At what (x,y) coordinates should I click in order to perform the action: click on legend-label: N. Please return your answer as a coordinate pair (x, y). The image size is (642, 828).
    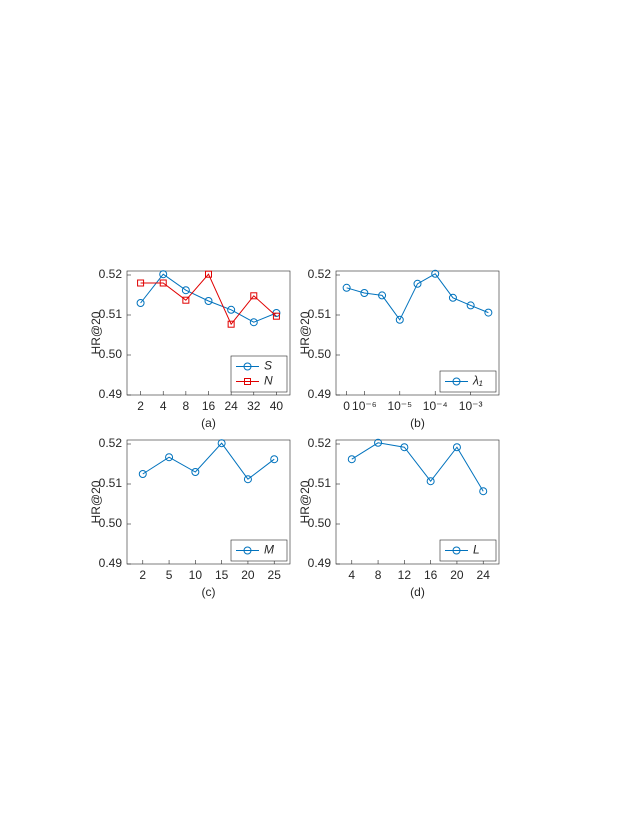
    Looking at the image, I should click on (268, 381).